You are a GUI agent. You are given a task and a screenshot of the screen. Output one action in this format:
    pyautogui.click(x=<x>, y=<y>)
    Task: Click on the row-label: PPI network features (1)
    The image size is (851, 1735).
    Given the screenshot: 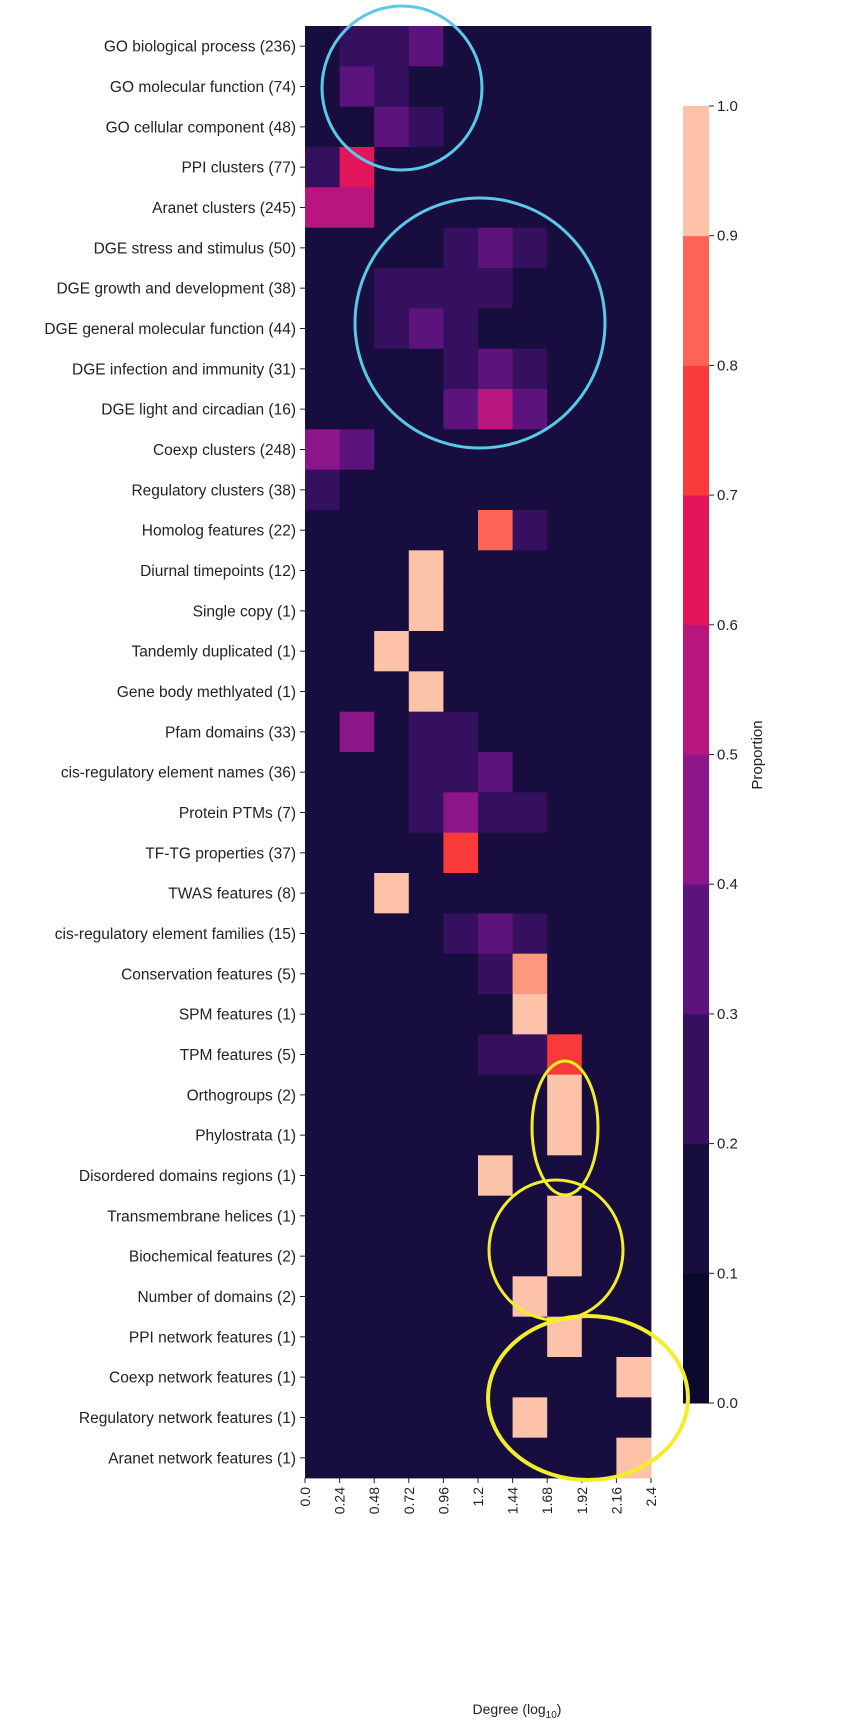 What is the action you would take?
    pyautogui.click(x=212, y=1337)
    